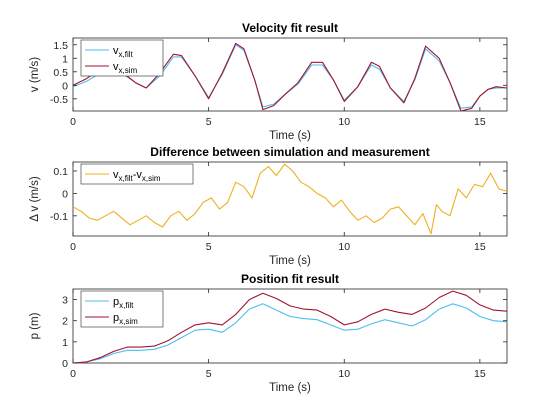 The image size is (560, 420). I want to click on legend-label: vx,filt, so click(123, 52).